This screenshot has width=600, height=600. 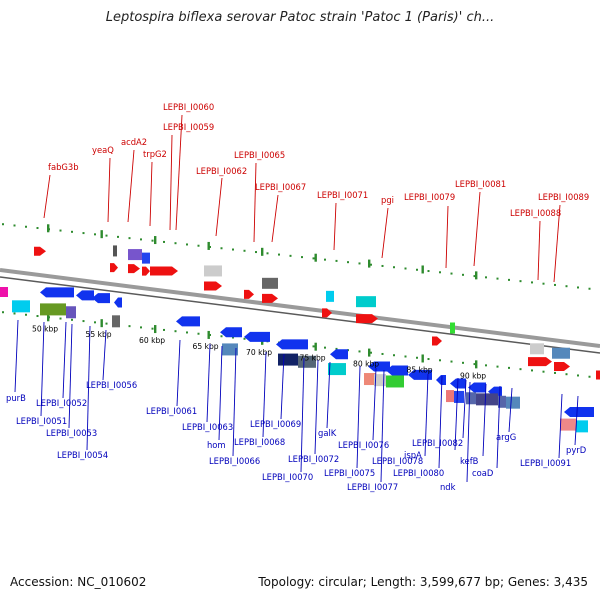 What do you see at coordinates (342, 195) in the screenshot?
I see `gene-label-top: LEPBI_I0071` at bounding box center [342, 195].